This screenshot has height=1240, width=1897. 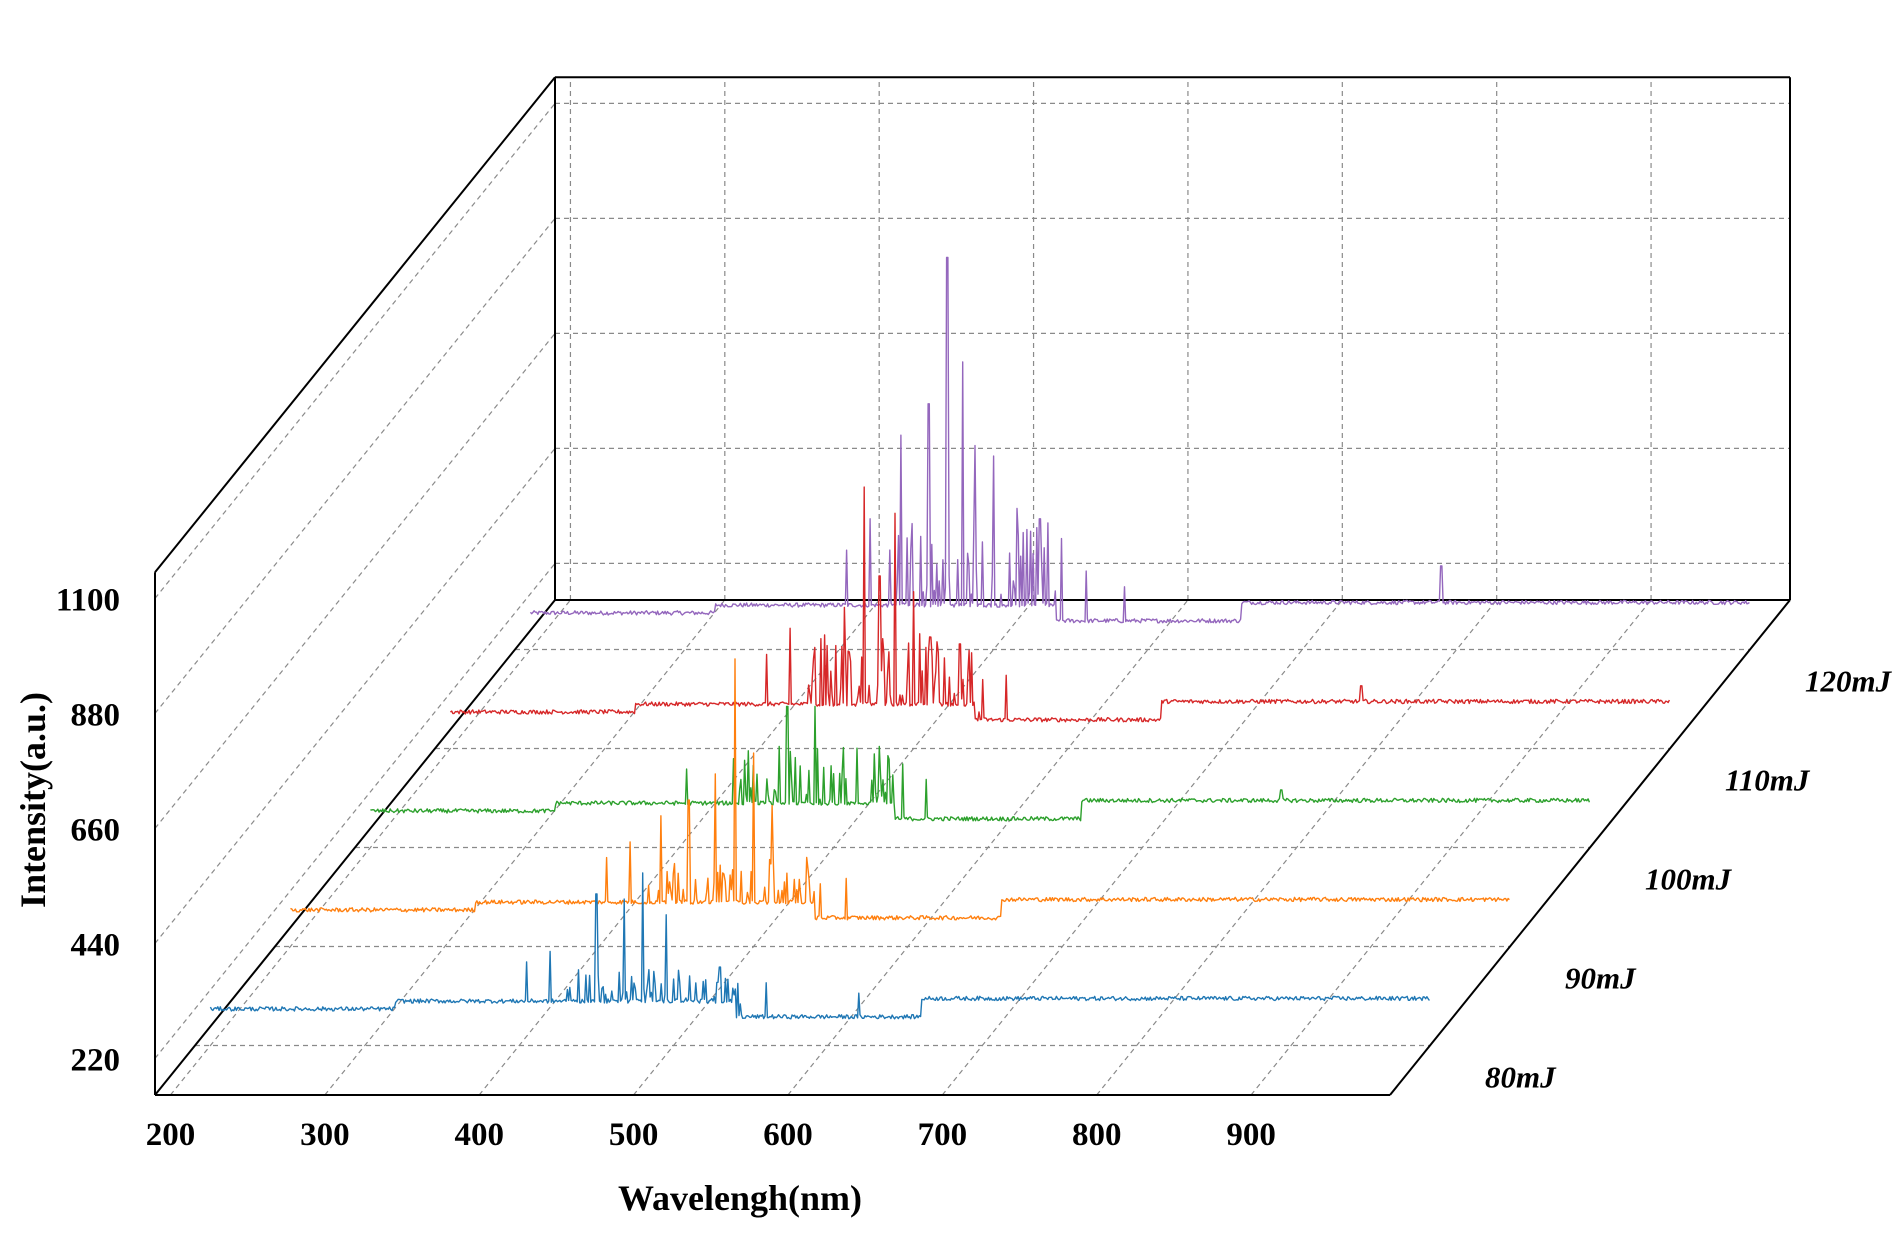 I want to click on z-tick-label: 100mJ, so click(x=1689, y=879).